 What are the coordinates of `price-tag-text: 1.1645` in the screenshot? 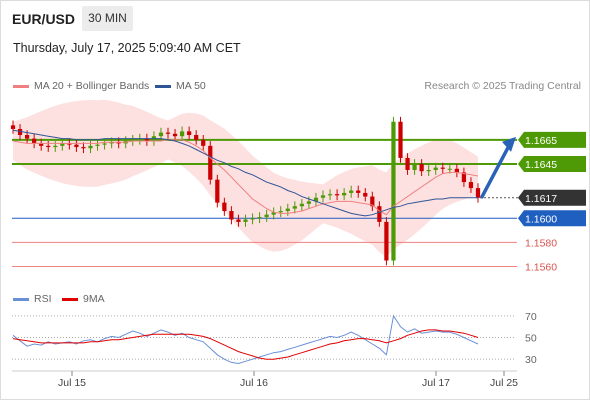 It's located at (541, 165).